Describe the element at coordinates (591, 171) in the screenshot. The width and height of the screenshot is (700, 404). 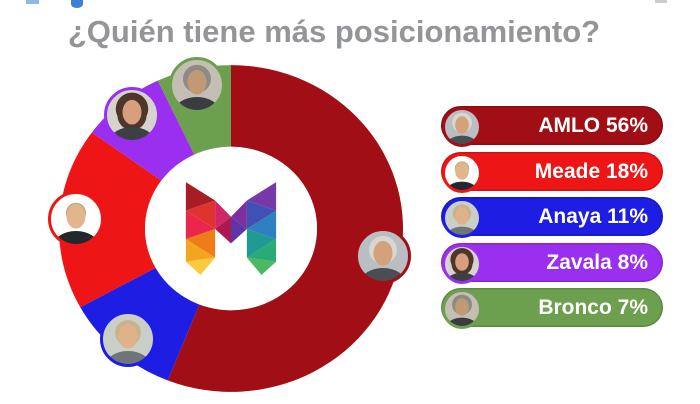
I see `legend-label: Meade 18%` at that location.